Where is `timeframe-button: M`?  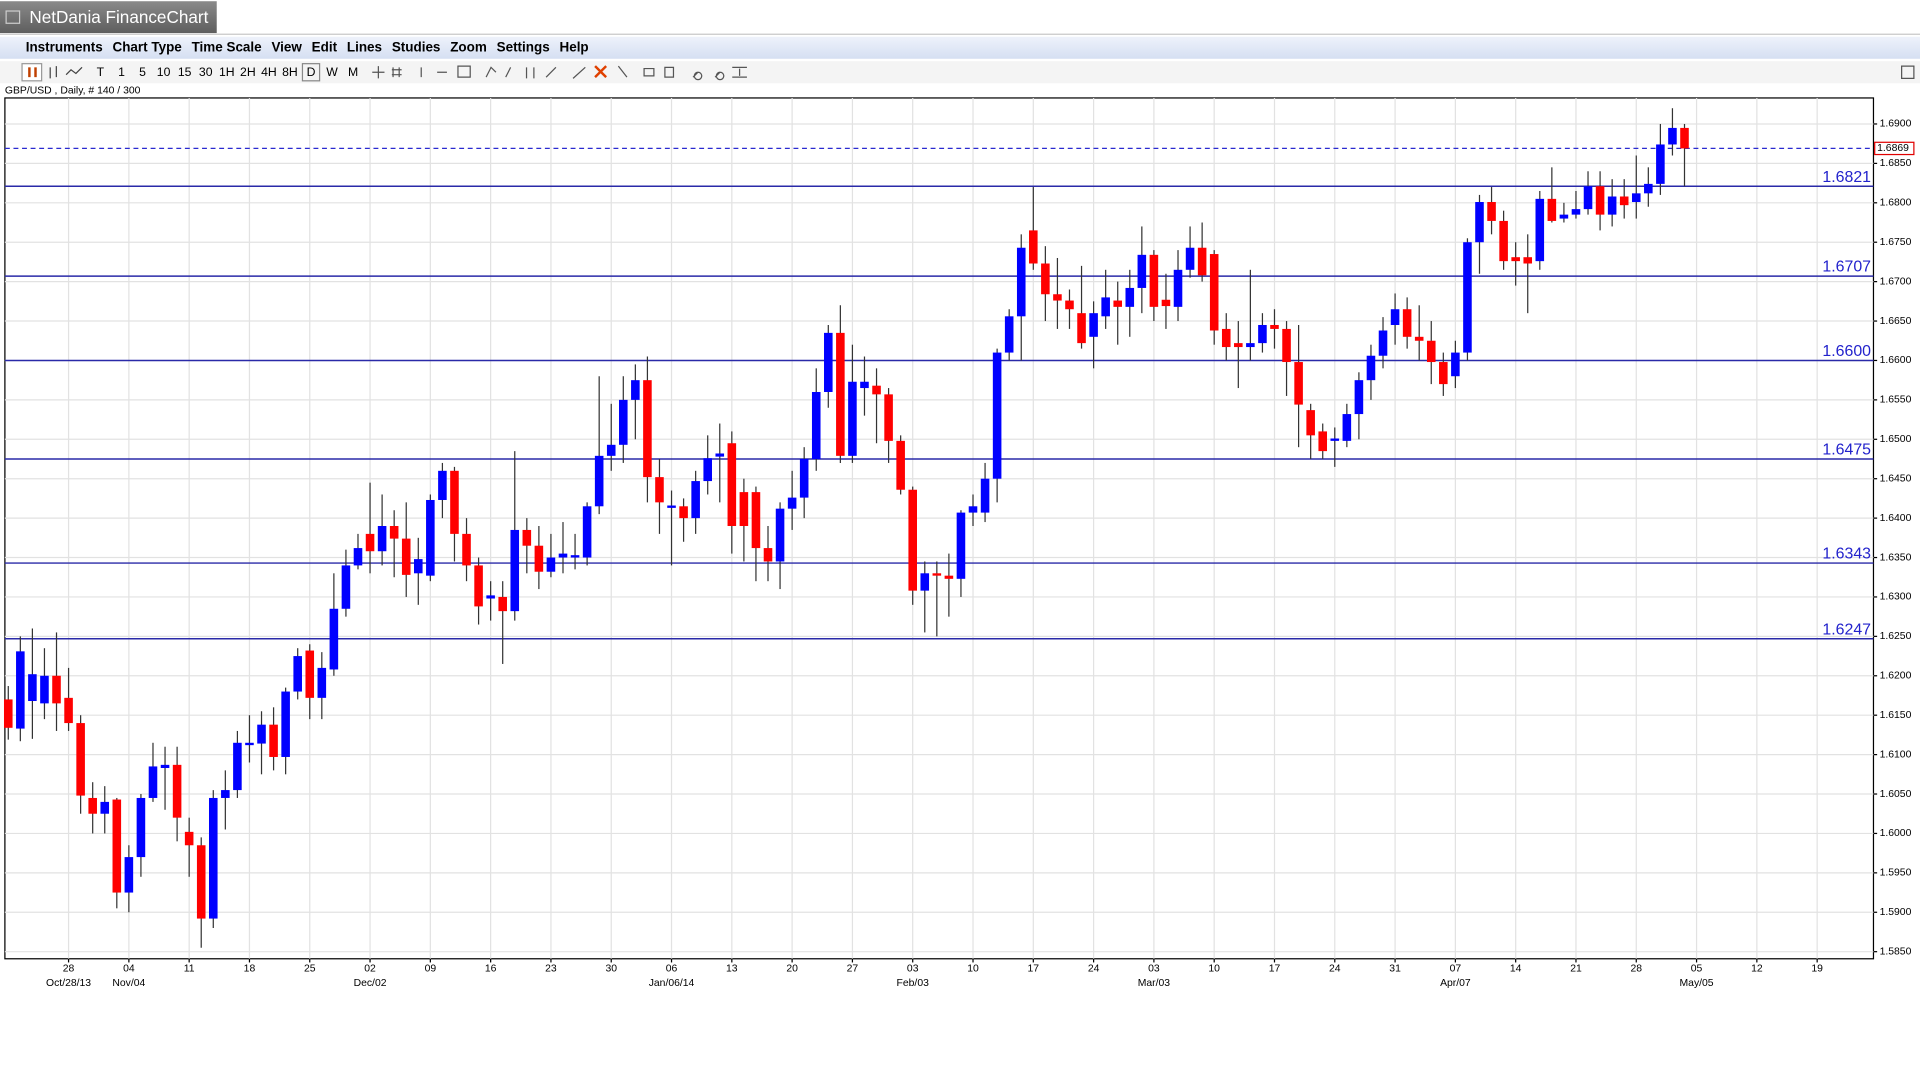
timeframe-button: M is located at coordinates (353, 72).